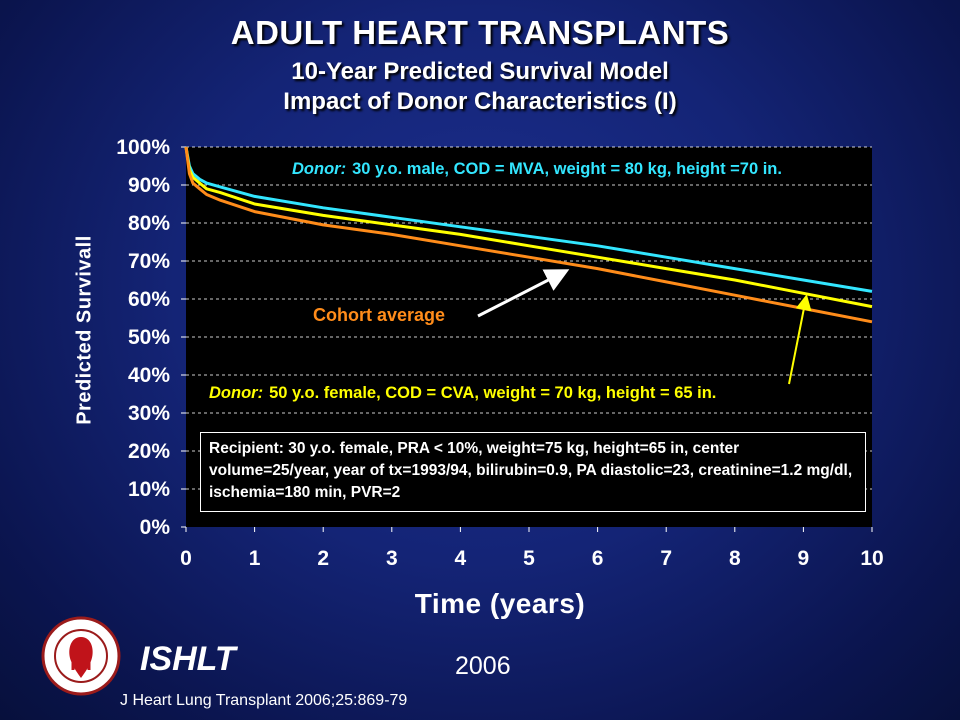  Describe the element at coordinates (149, 261) in the screenshot. I see `y-tick-label: 70%` at that location.